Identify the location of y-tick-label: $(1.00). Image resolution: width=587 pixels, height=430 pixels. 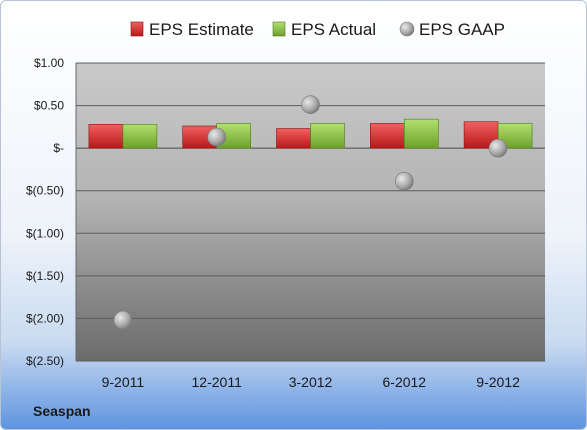
(45, 233).